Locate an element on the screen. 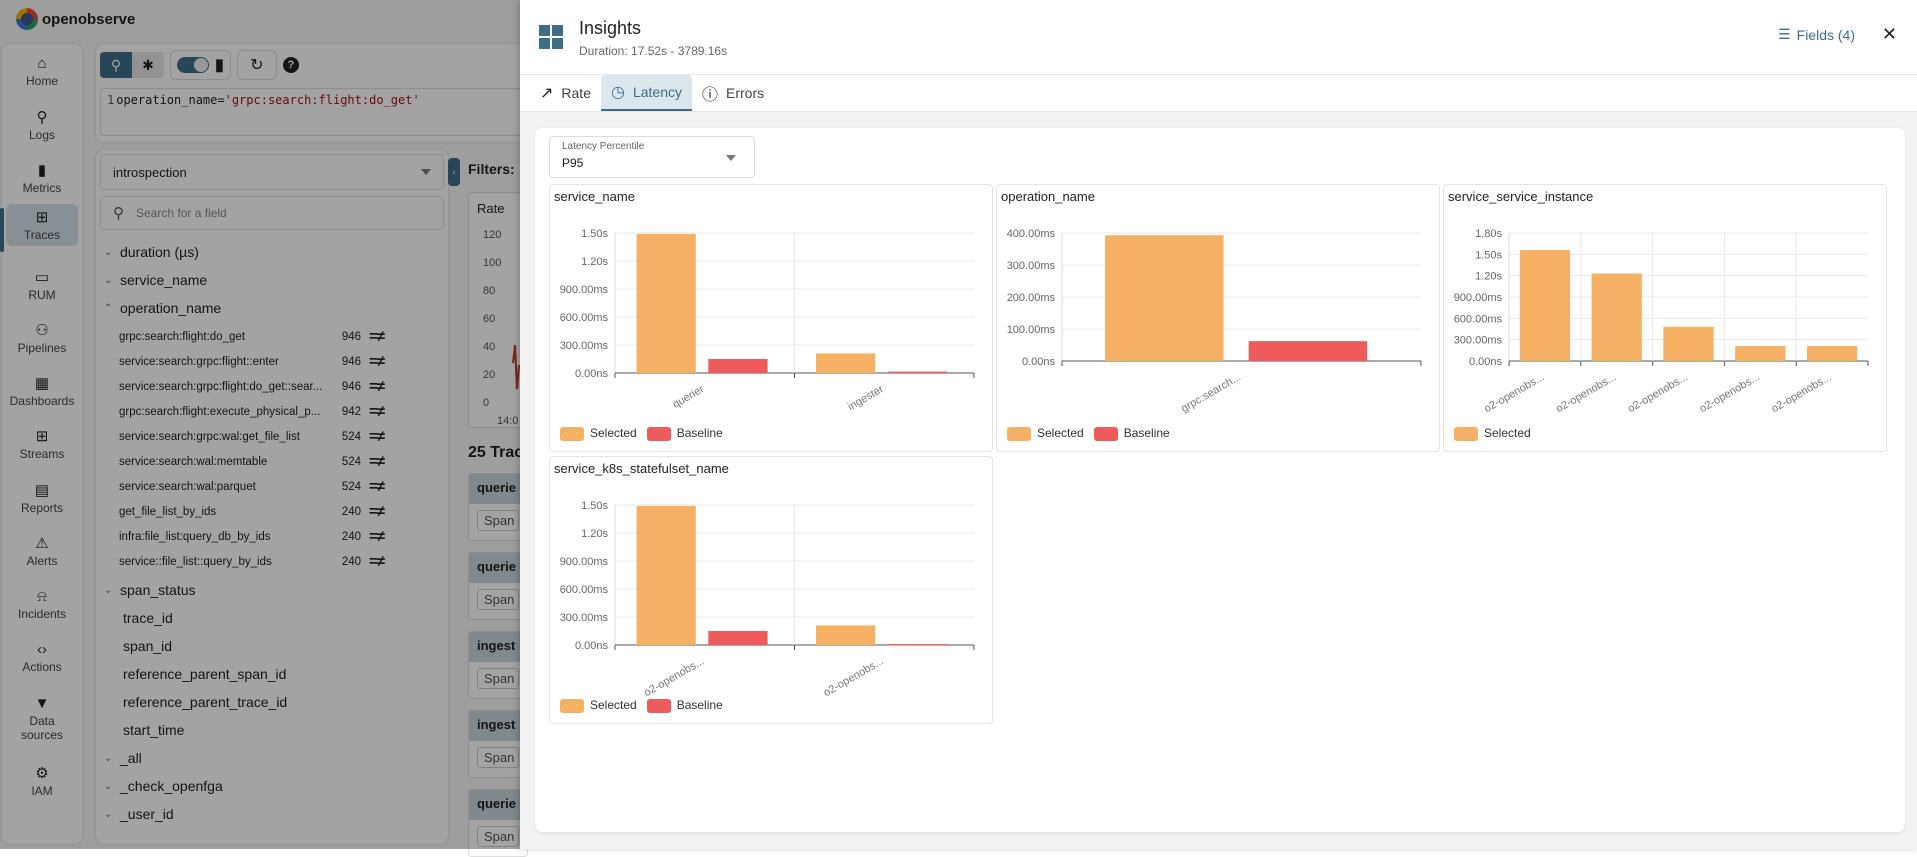 Image resolution: width=1917 pixels, height=857 pixels. y-tick: 1.20s is located at coordinates (594, 262).